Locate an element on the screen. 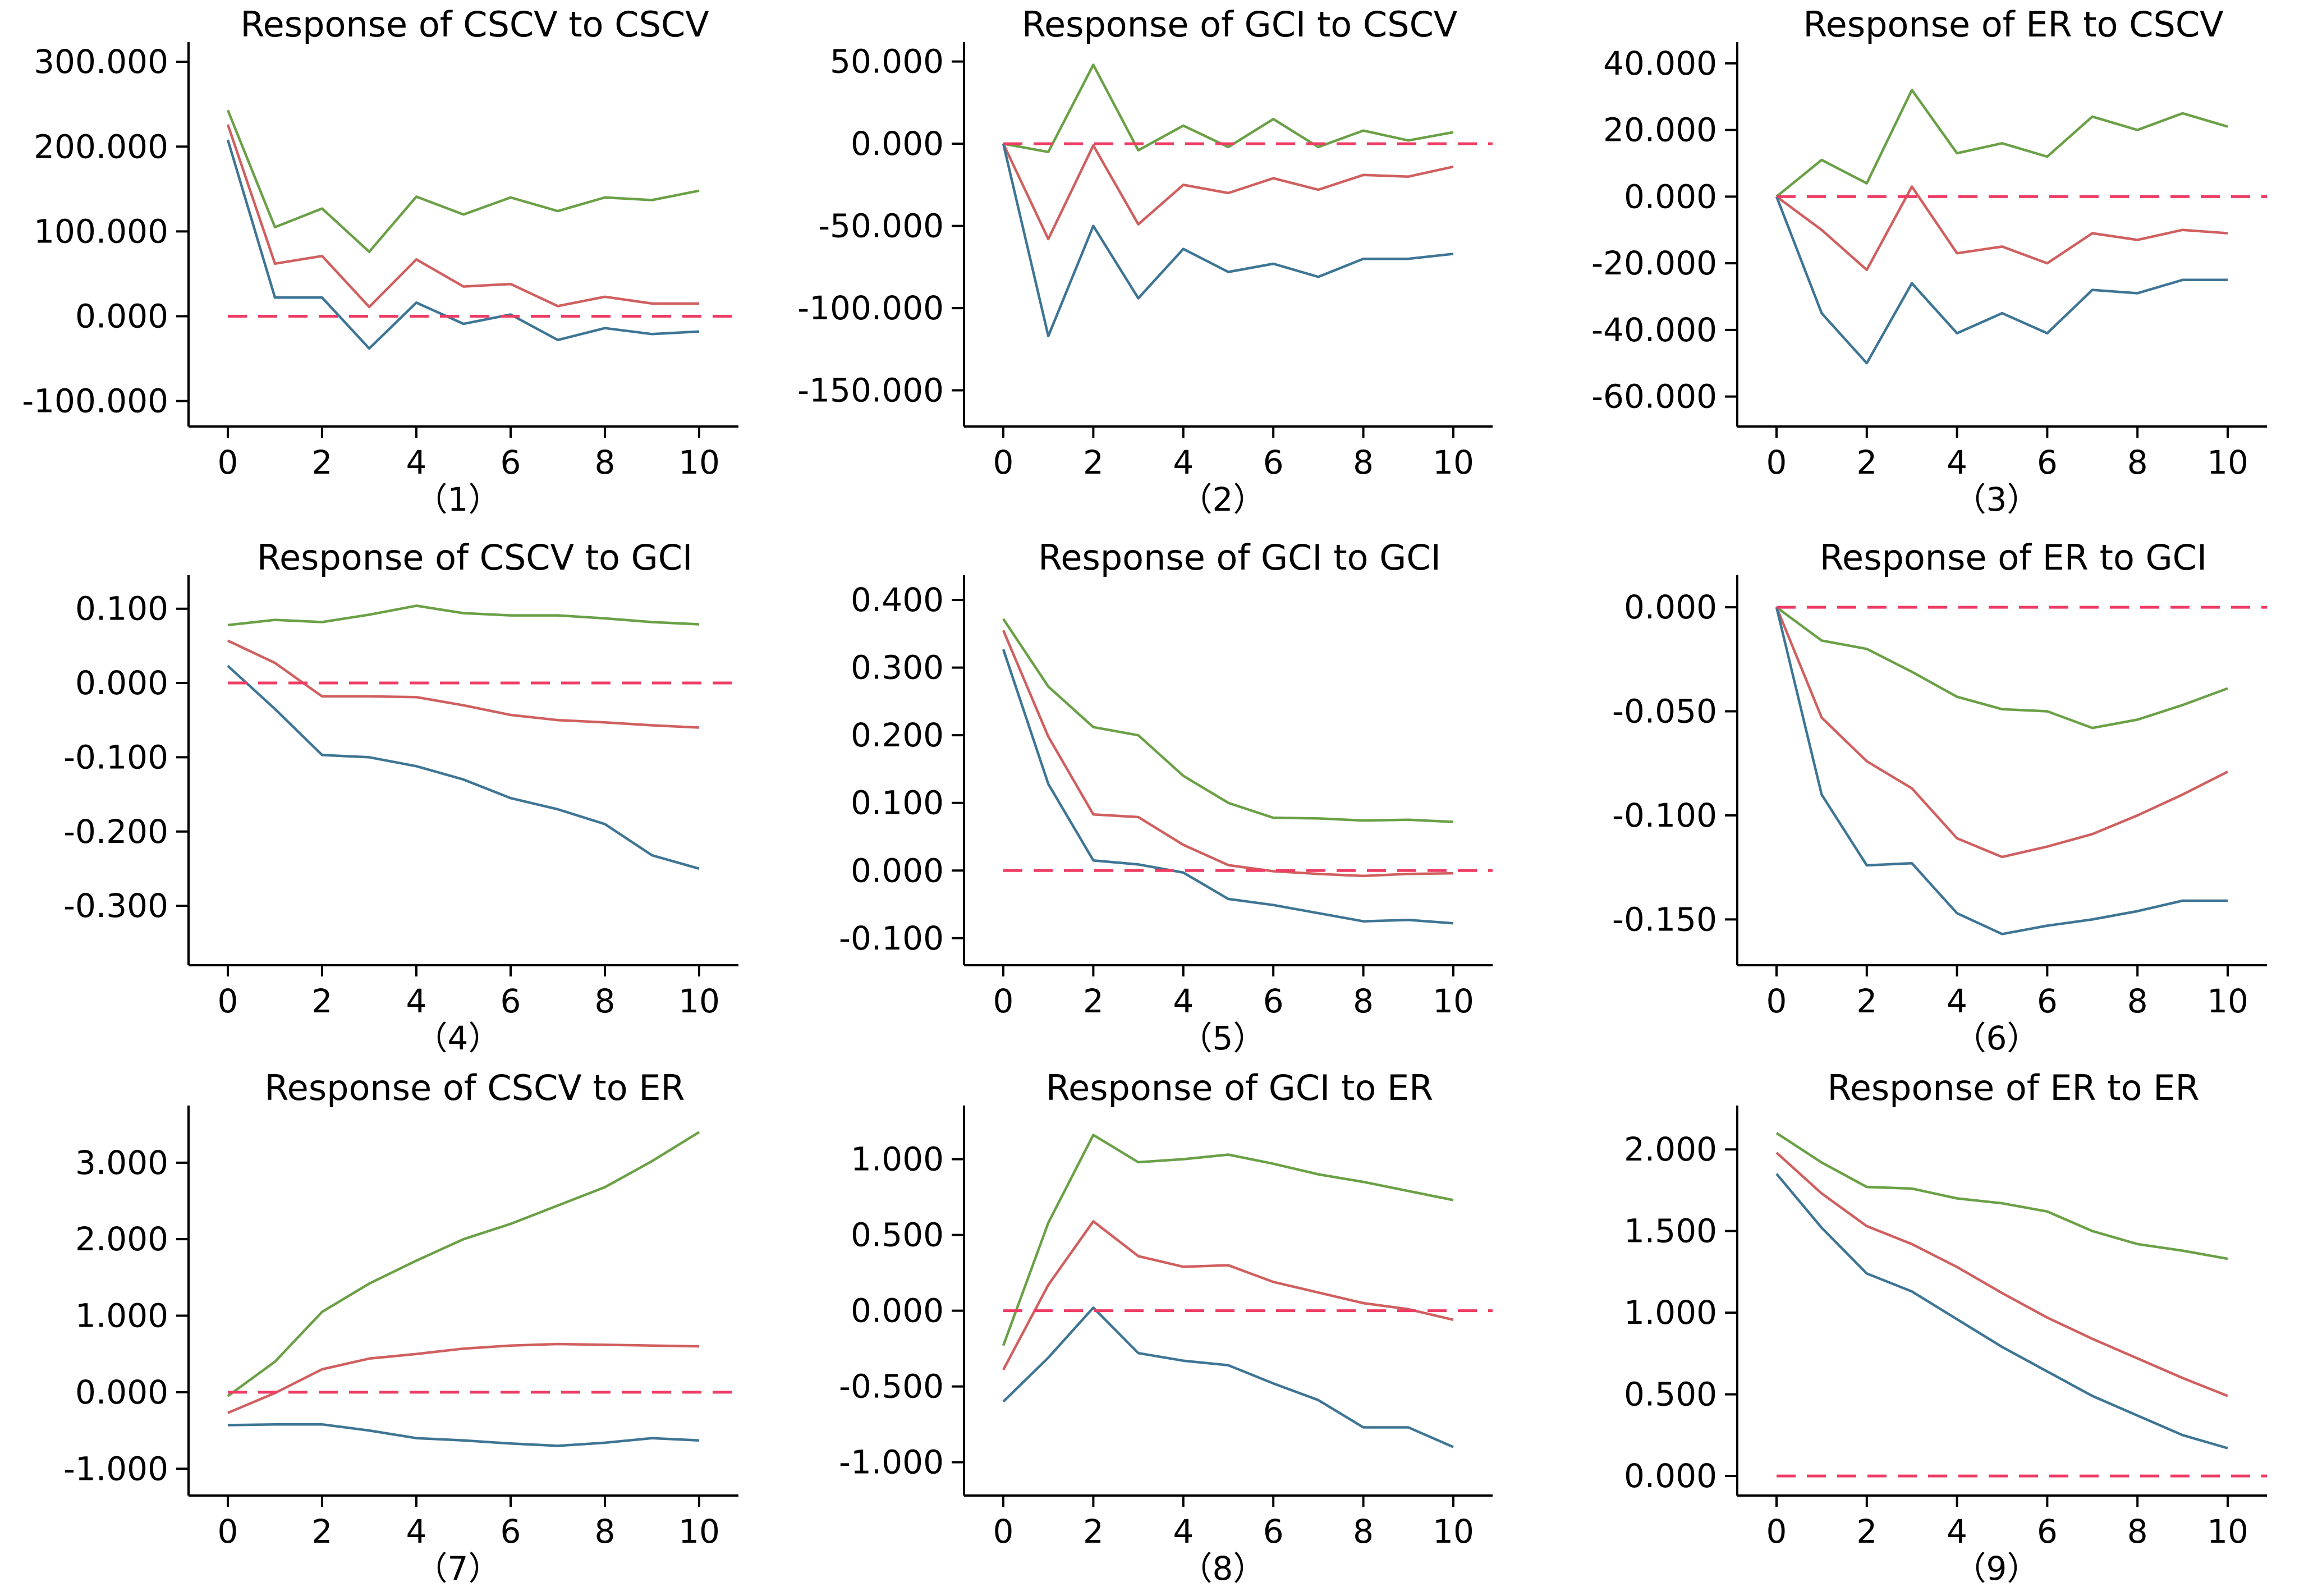 The width and height of the screenshot is (2304, 1596). panel-4-series-mid is located at coordinates (464, 684).